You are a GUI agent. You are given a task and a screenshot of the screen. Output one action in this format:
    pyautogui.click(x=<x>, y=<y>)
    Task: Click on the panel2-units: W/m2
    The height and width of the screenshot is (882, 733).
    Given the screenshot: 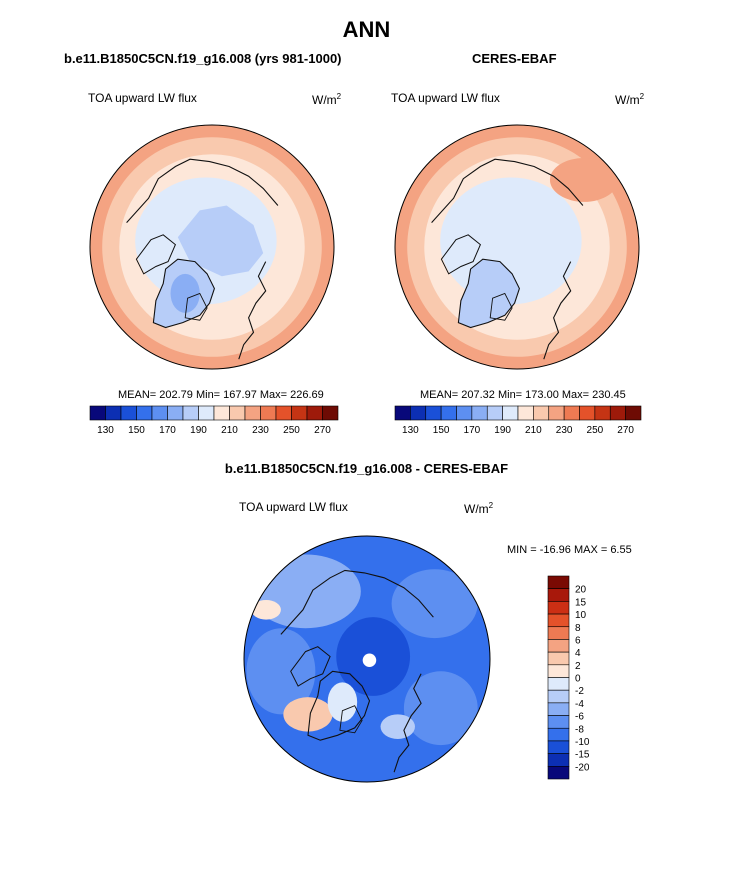 What is the action you would take?
    pyautogui.click(x=629, y=99)
    